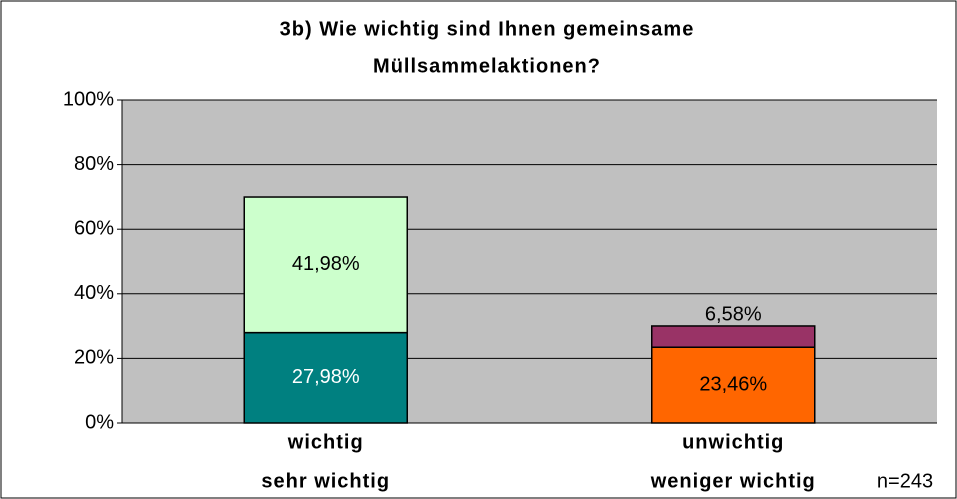 The image size is (957, 499). I want to click on data-label: 23,46%, so click(733, 384).